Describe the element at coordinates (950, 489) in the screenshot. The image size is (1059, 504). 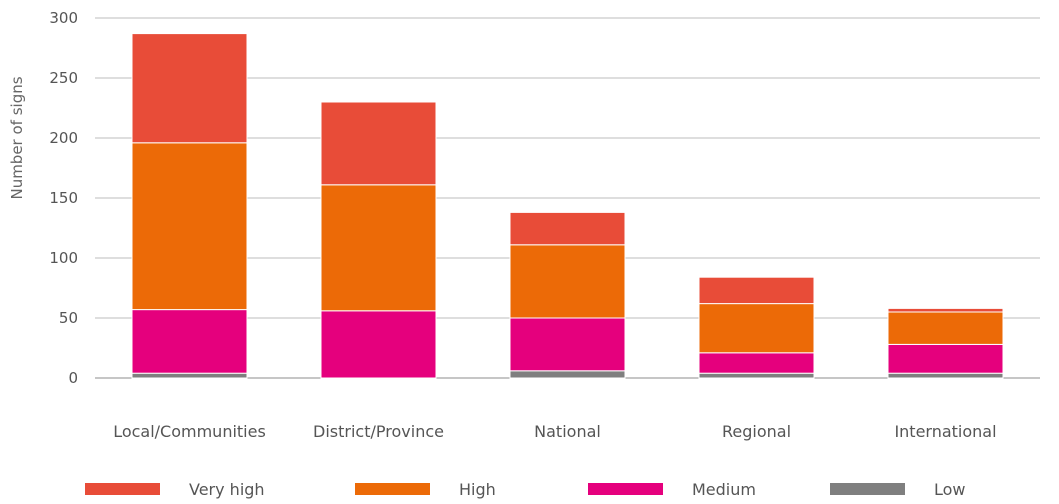
I see `legend-label: Low` at that location.